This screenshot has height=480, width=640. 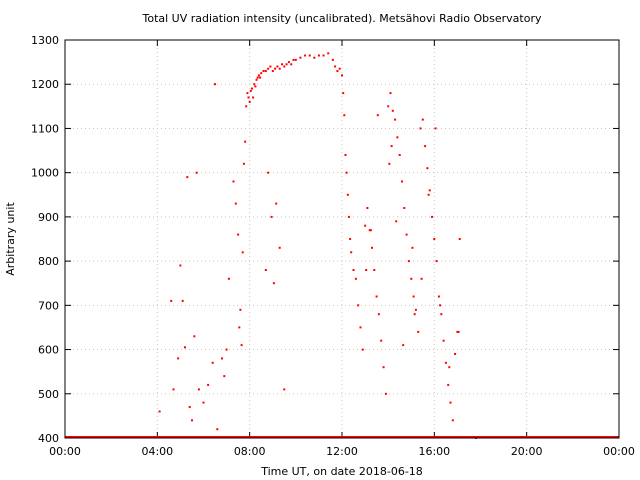 I want to click on x-tick-label: 04:00, so click(x=157, y=451).